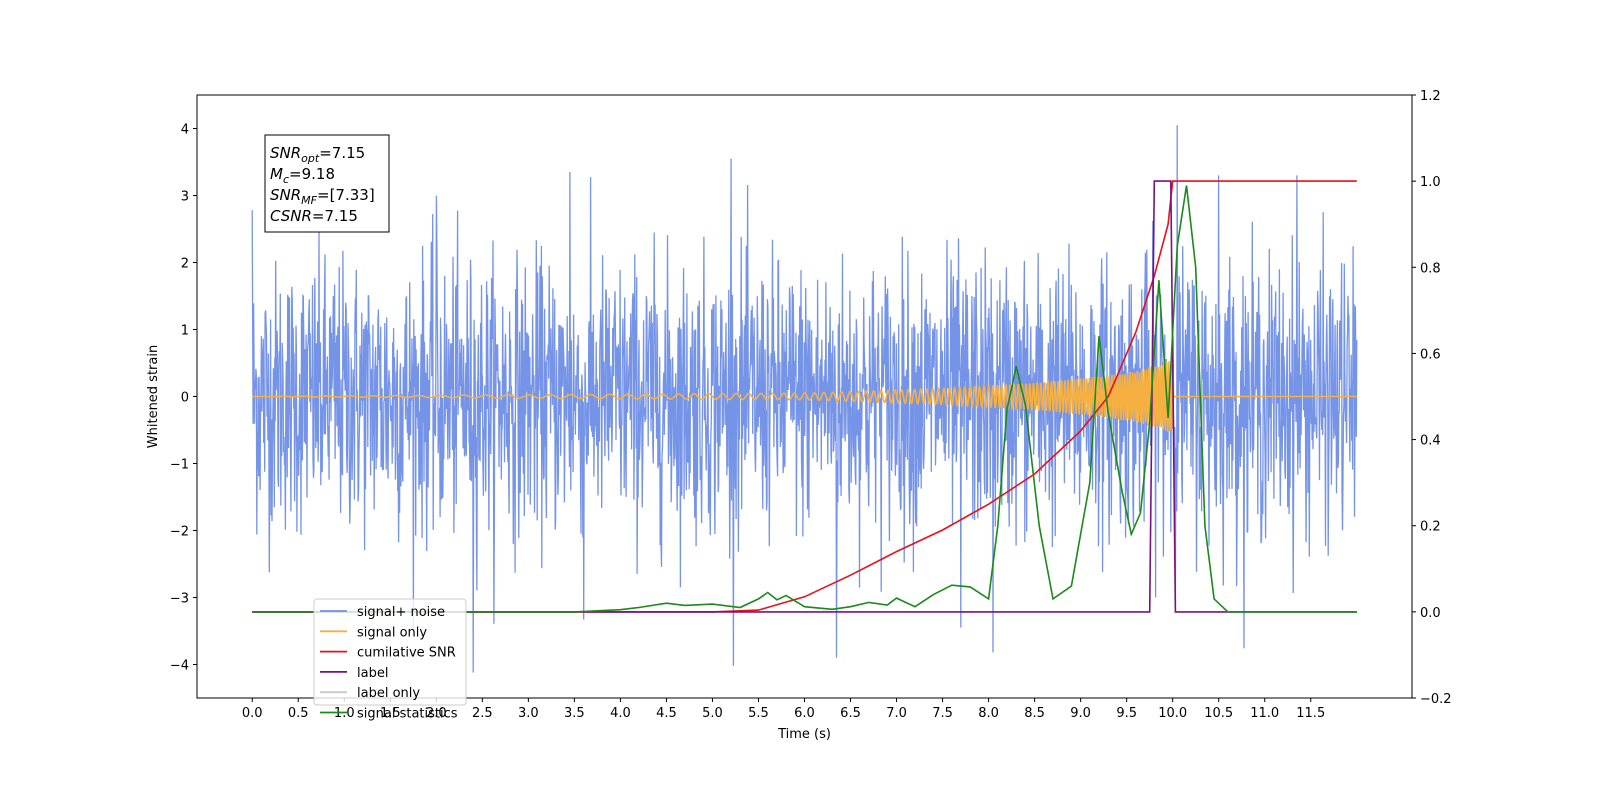 Image resolution: width=1600 pixels, height=800 pixels. I want to click on x-tick-label: 11.5, so click(1310, 713).